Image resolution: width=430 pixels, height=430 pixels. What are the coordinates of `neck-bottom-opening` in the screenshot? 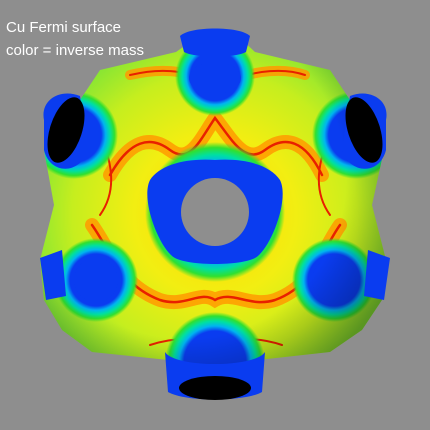 It's located at (215, 388).